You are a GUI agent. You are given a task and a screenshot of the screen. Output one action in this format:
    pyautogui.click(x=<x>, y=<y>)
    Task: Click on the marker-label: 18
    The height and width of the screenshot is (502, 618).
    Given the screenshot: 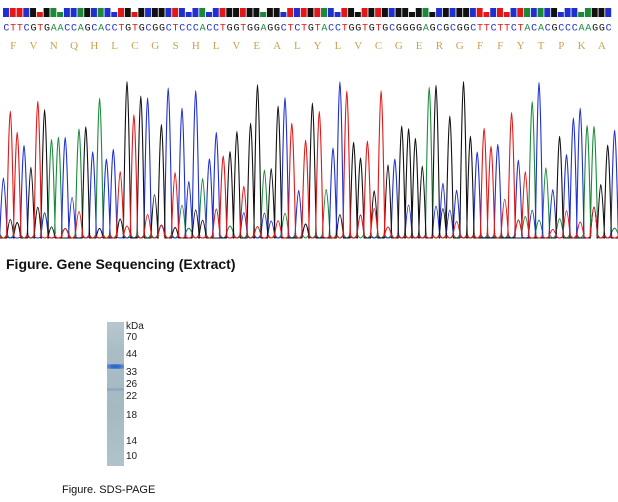 What is the action you would take?
    pyautogui.click(x=132, y=415)
    